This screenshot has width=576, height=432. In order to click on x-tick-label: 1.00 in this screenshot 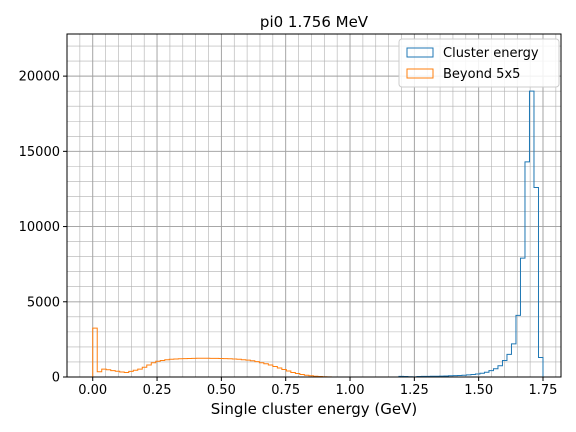, I will do `click(350, 390)`.